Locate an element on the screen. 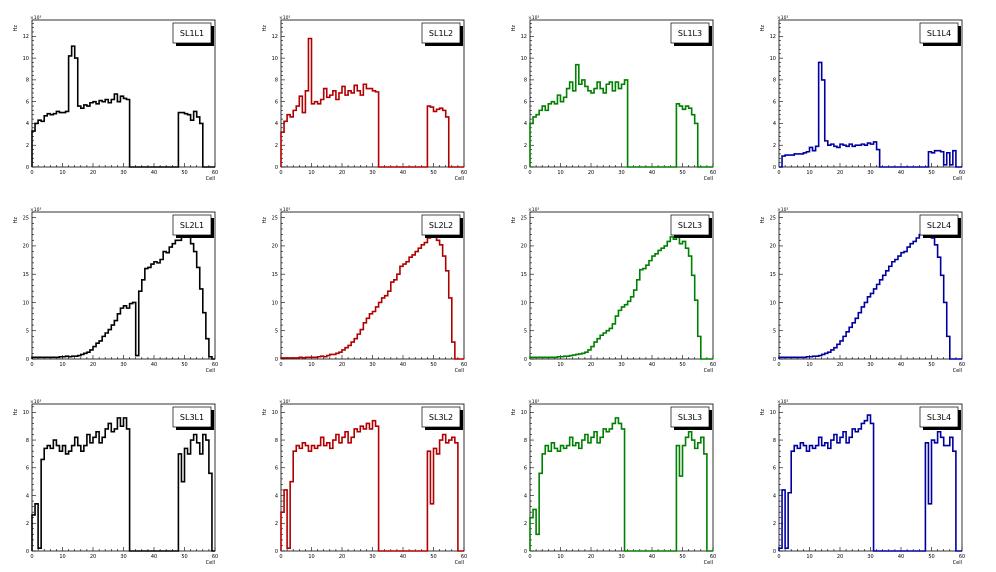 The image size is (996, 572). histogram-title: SL1L3 is located at coordinates (690, 33).